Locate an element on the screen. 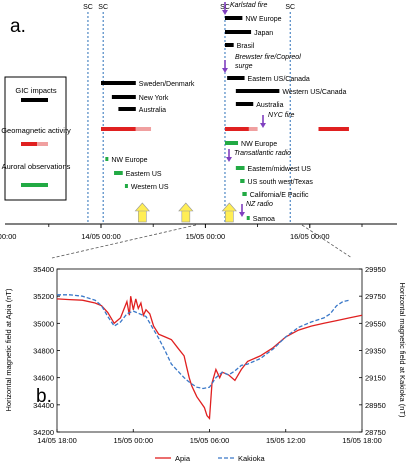 The width and height of the screenshot is (408, 466). y-tick-label-left: 34200 is located at coordinates (43, 432).